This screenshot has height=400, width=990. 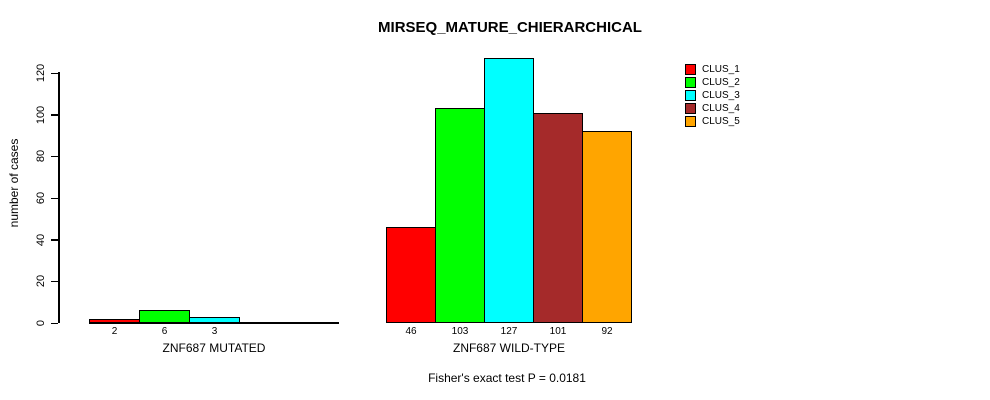 I want to click on legend-label: CLUS_3, so click(x=721, y=95).